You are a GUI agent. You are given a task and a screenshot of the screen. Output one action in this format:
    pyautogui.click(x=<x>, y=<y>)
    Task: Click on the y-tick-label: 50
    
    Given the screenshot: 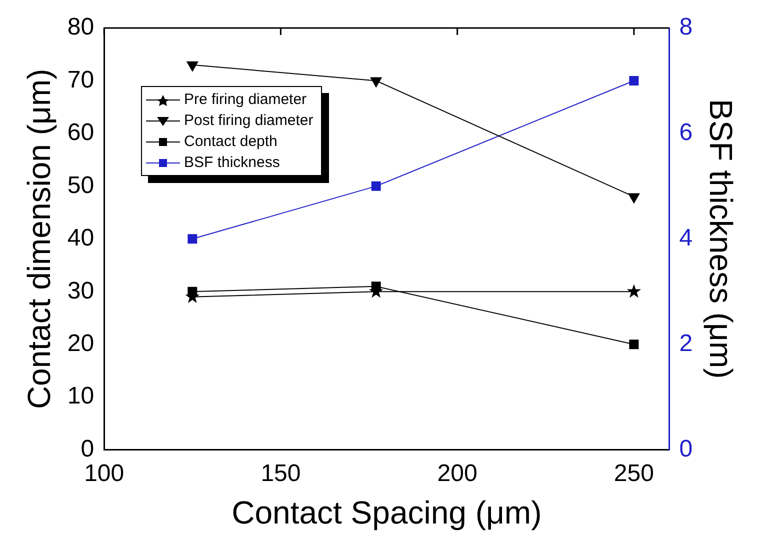 What is the action you would take?
    pyautogui.click(x=80, y=185)
    